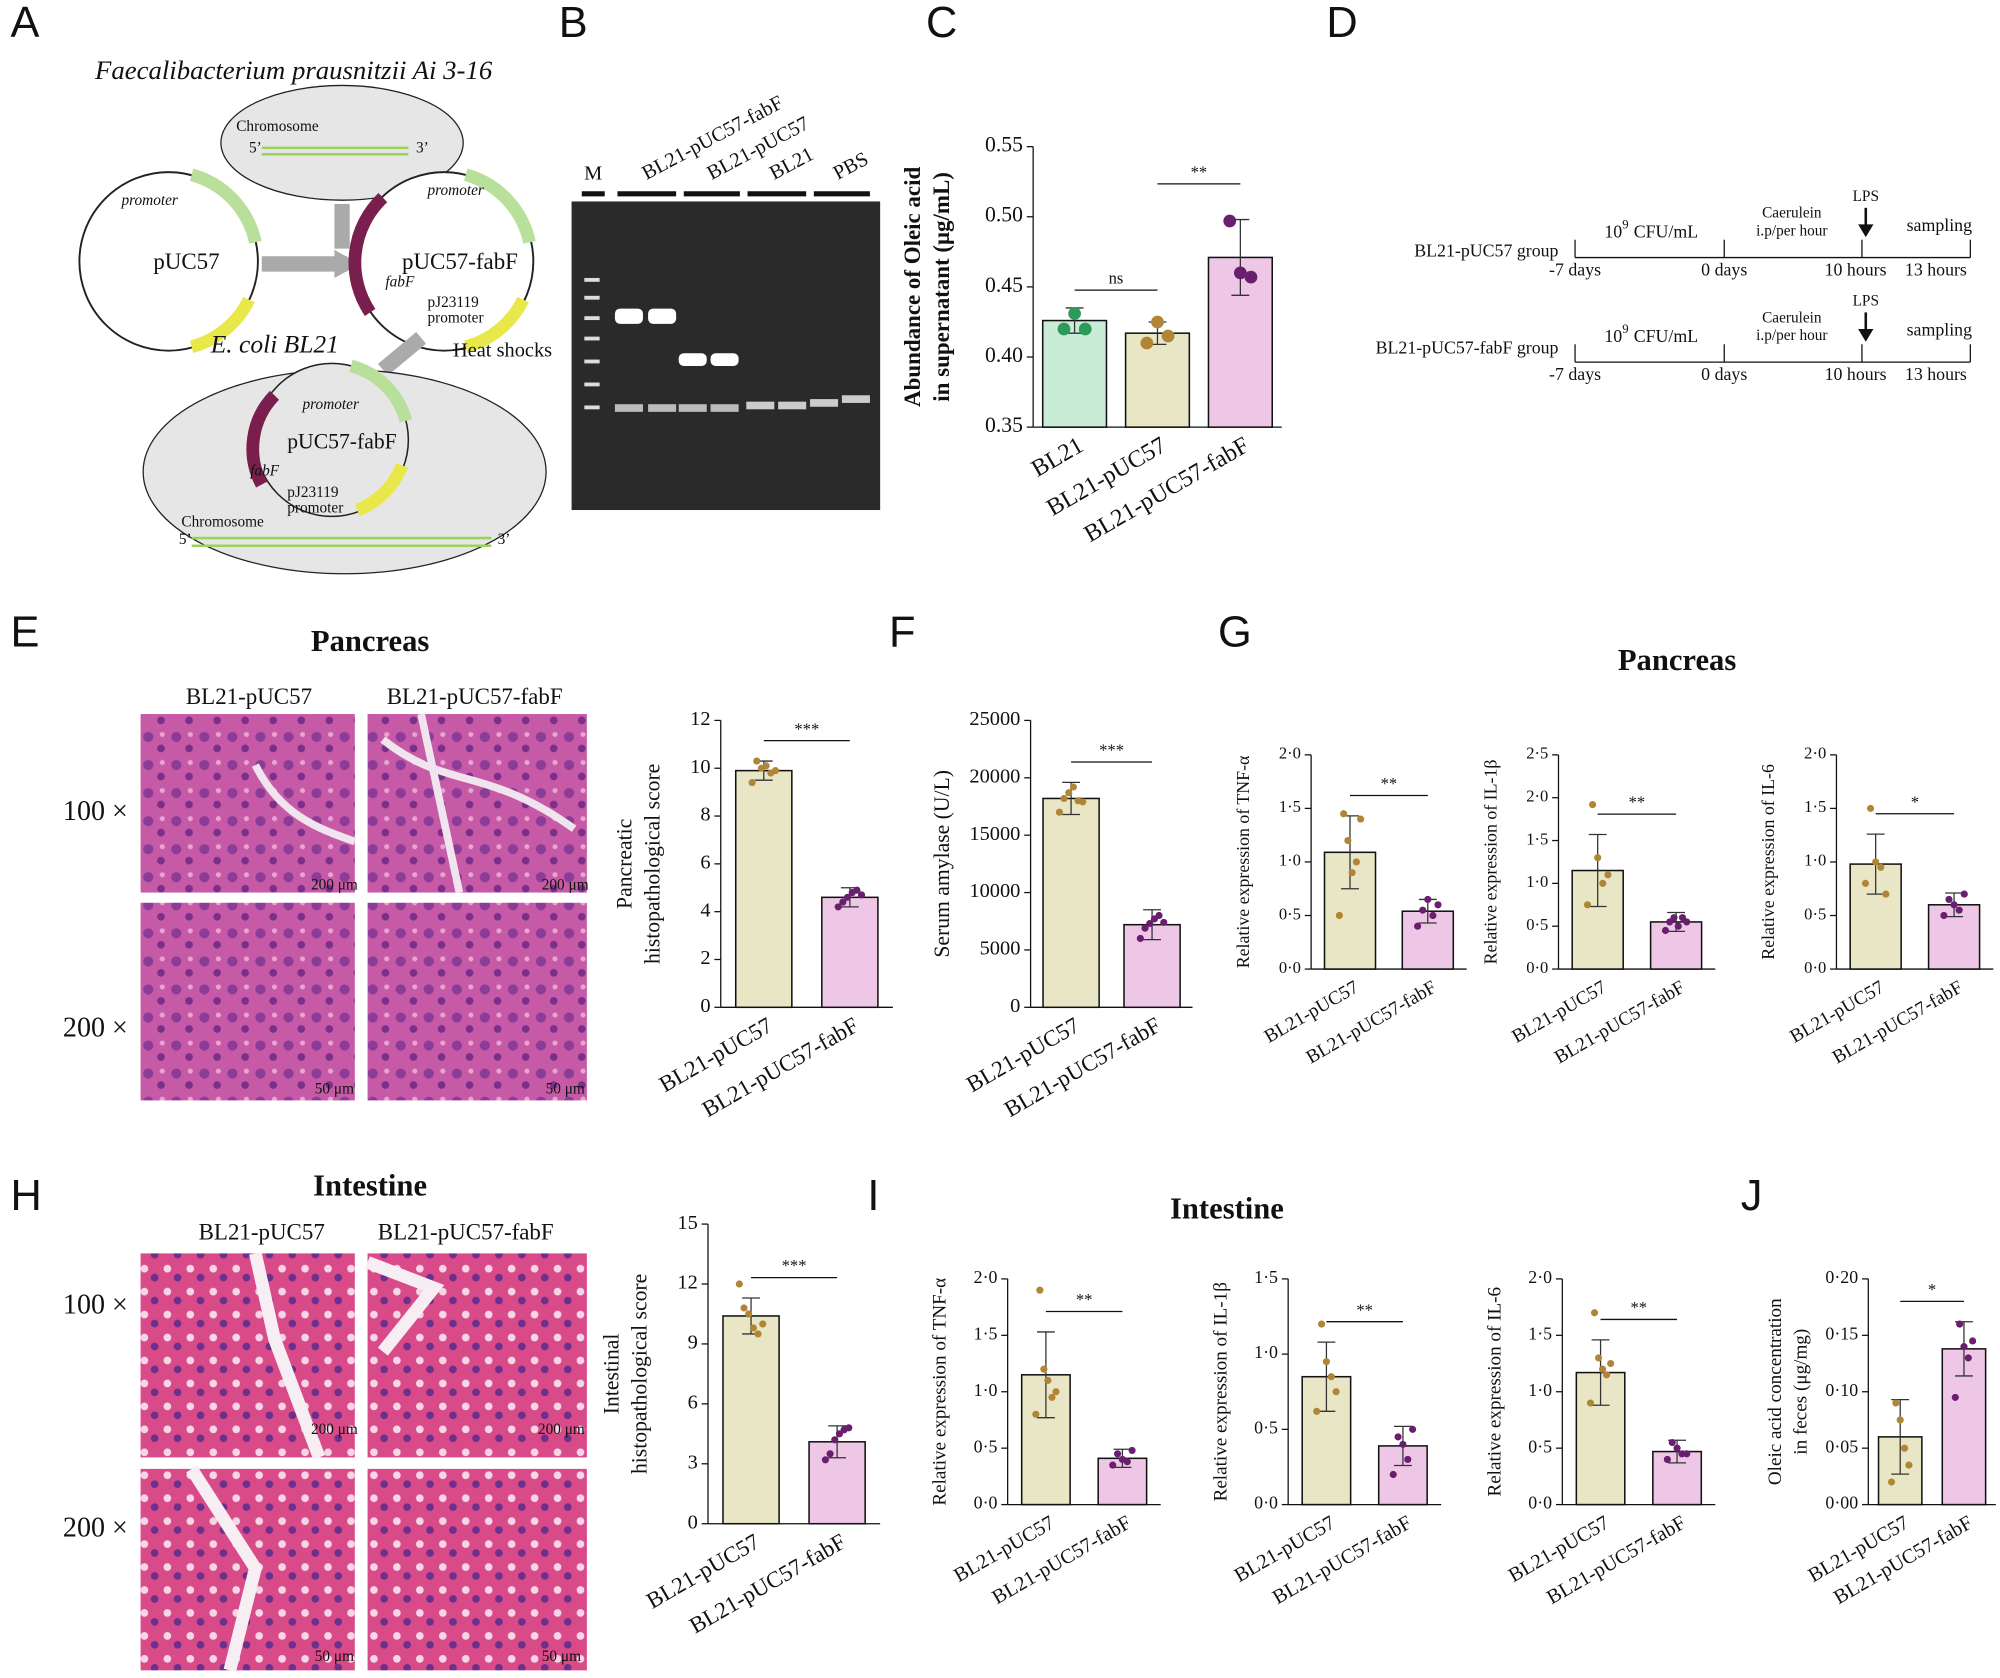 This screenshot has width=2000, height=1678. I want to click on lane-label: PBS, so click(851, 166).